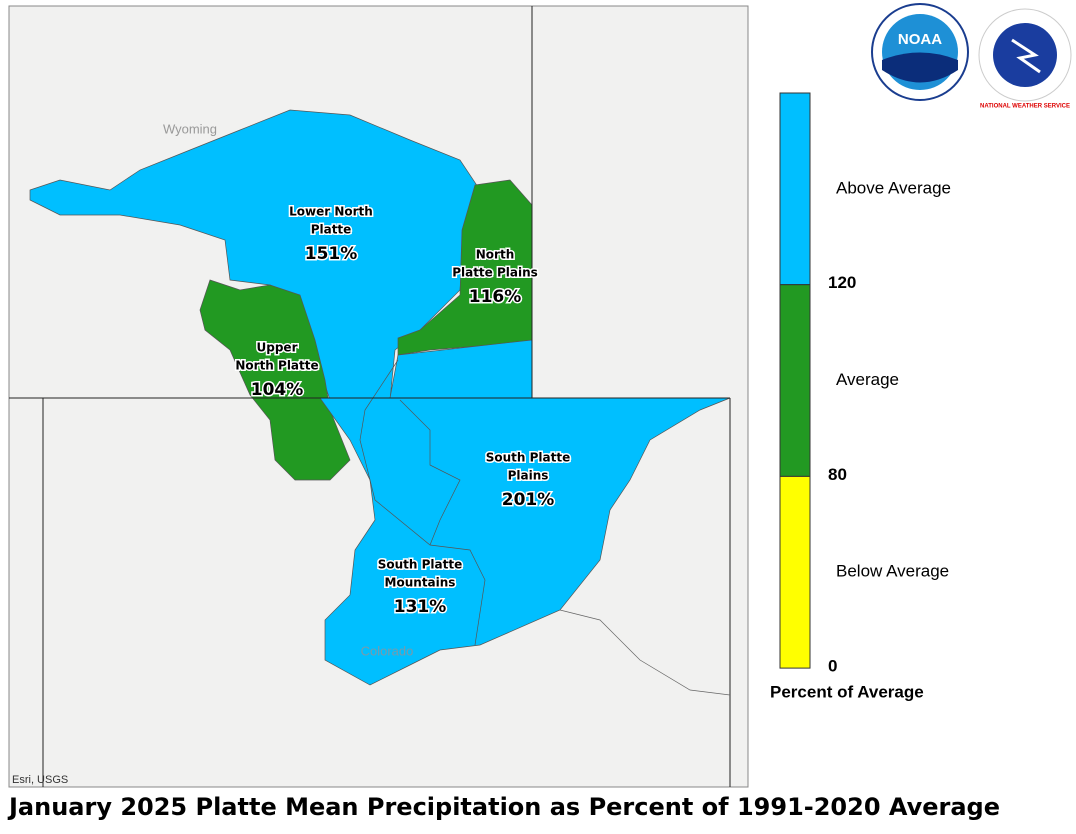 This screenshot has width=1076, height=834. Describe the element at coordinates (528, 500) in the screenshot. I see `basin-value: 201%` at that location.